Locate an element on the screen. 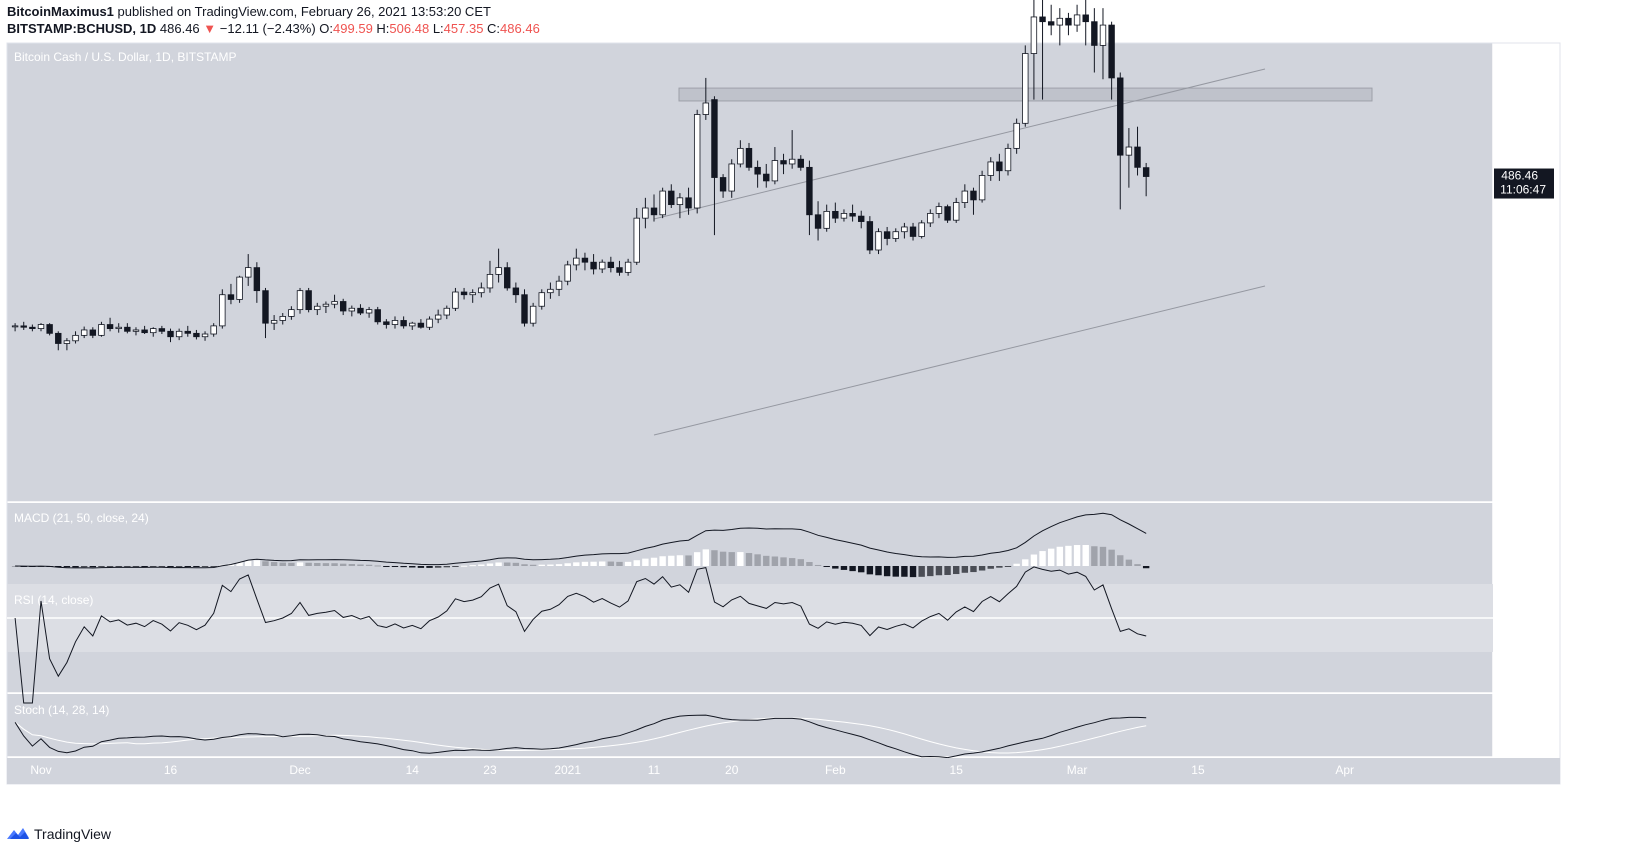 Image resolution: width=1627 pixels, height=851 pixels. last-price-label: 486.46 is located at coordinates (1519, 176).